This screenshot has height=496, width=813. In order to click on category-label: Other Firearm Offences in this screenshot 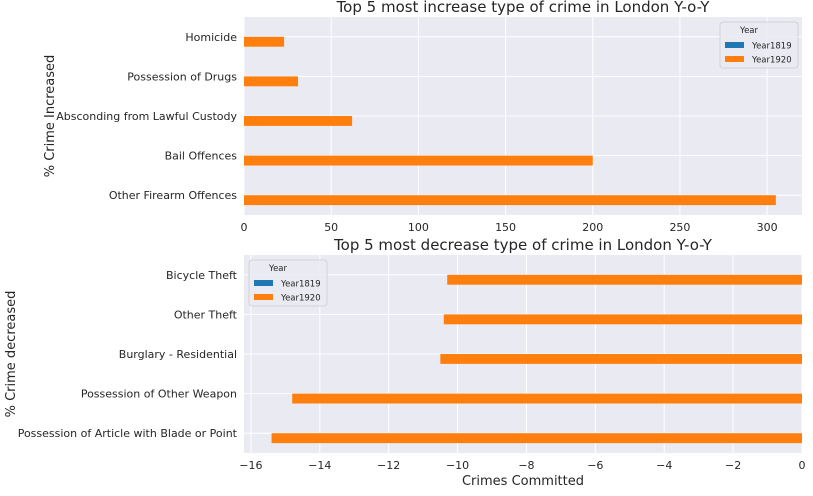, I will do `click(173, 195)`.